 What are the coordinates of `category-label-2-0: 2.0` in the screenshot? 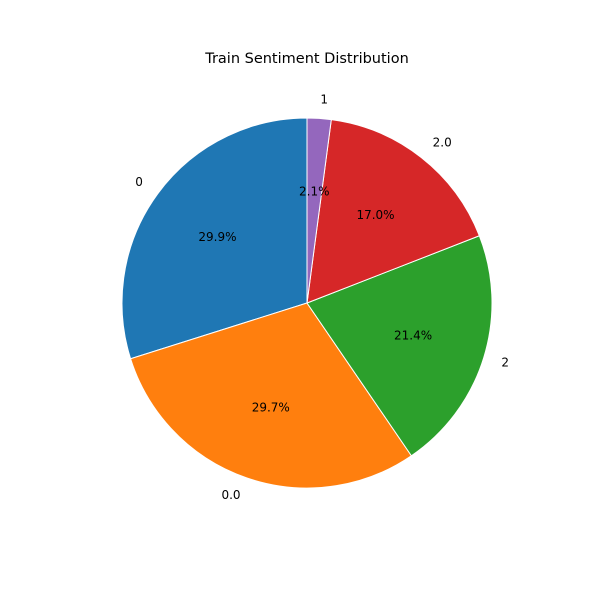 It's located at (442, 142).